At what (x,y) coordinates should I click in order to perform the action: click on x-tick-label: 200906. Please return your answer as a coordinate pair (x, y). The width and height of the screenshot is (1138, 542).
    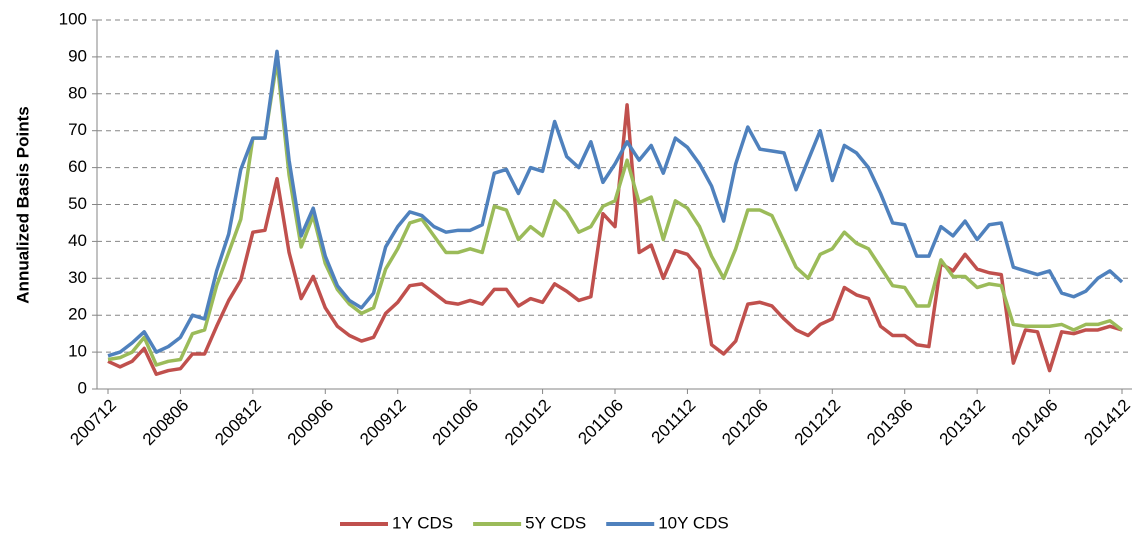
    Looking at the image, I should click on (311, 423).